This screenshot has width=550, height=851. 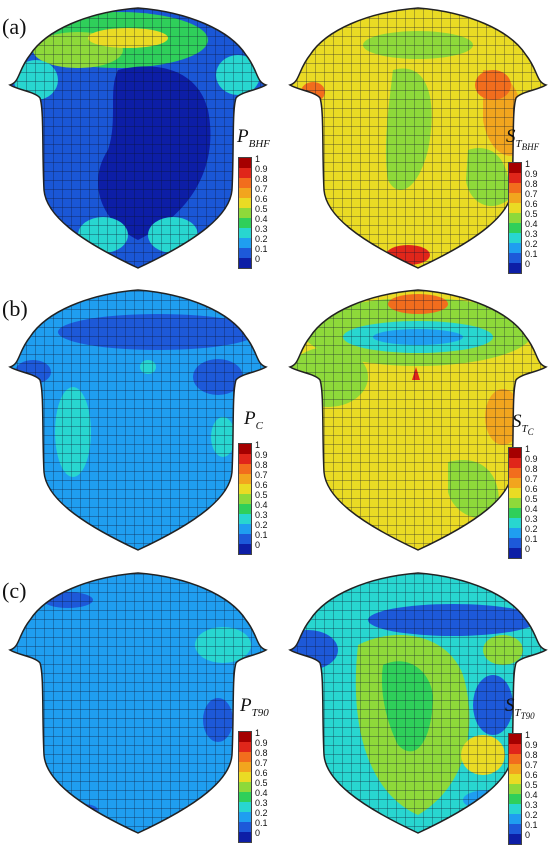 I want to click on legend-title-b-right: STC, so click(x=523, y=424).